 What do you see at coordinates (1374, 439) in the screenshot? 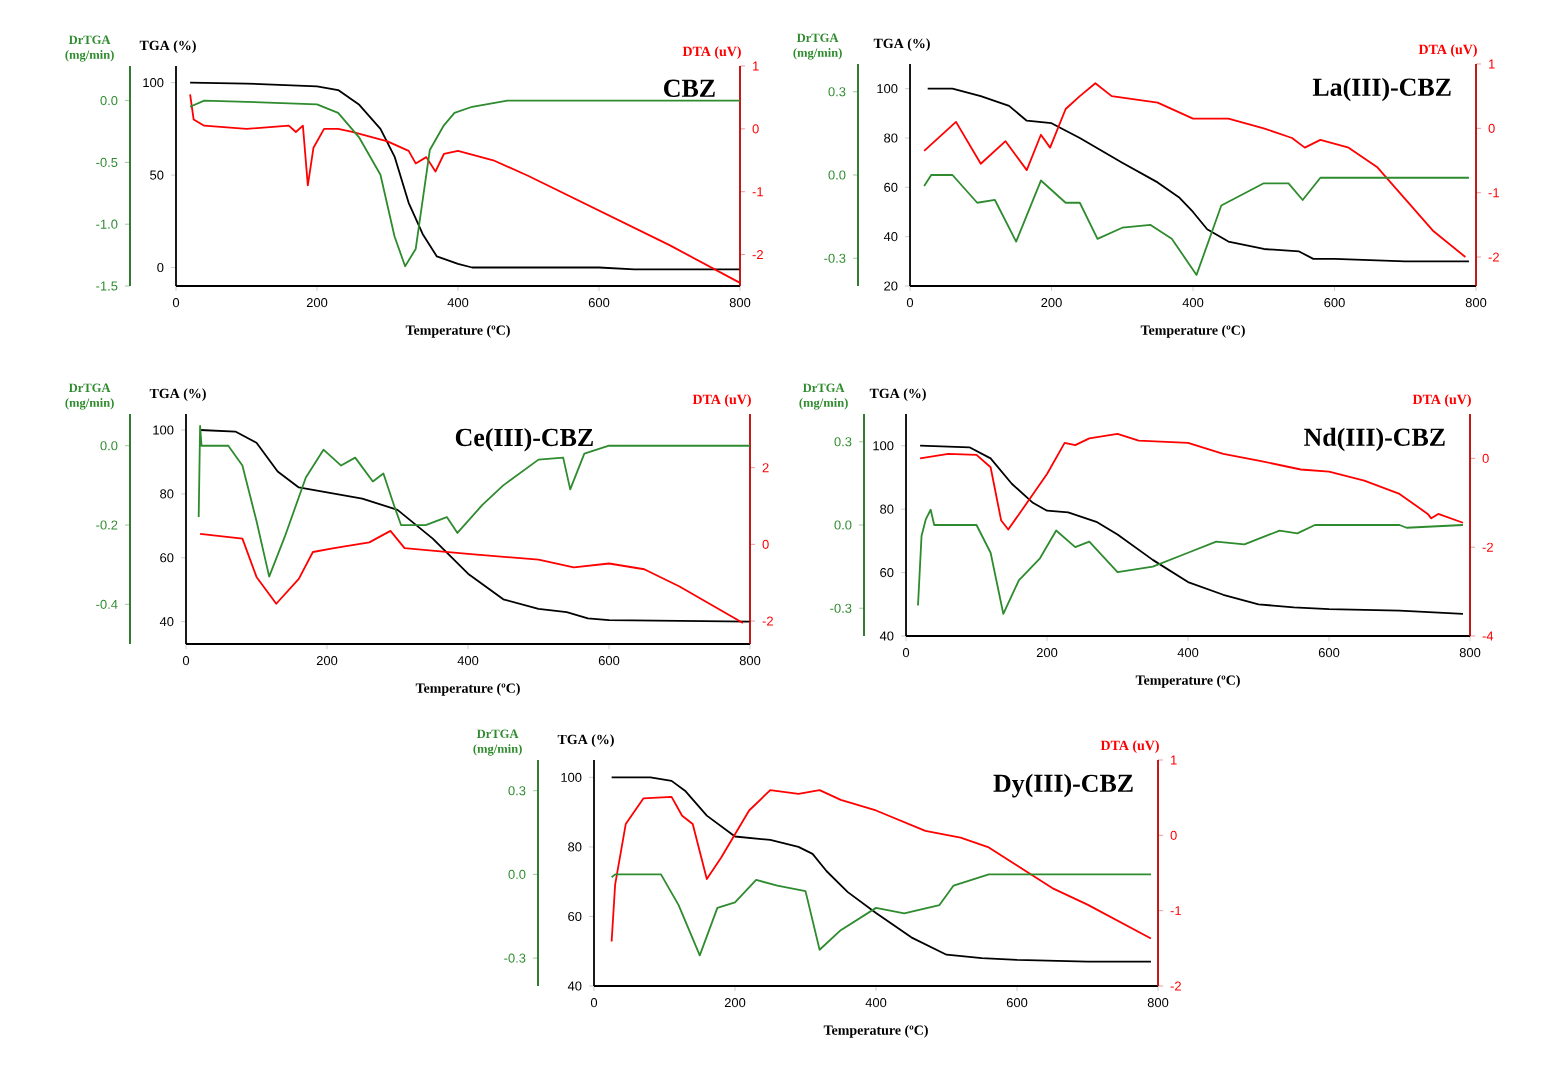
I see `chart-title: Nd(III)-CBZ` at bounding box center [1374, 439].